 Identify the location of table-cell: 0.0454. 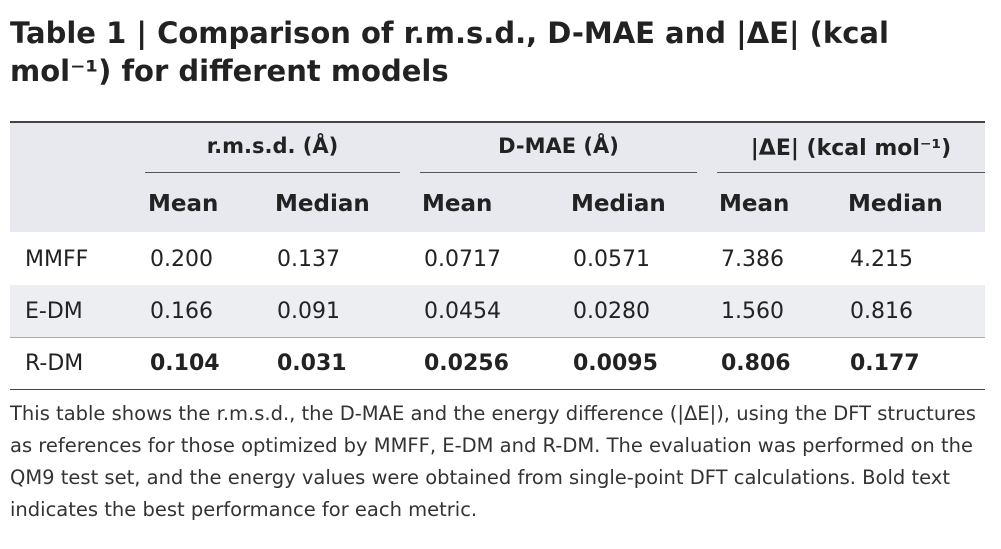
(462, 311).